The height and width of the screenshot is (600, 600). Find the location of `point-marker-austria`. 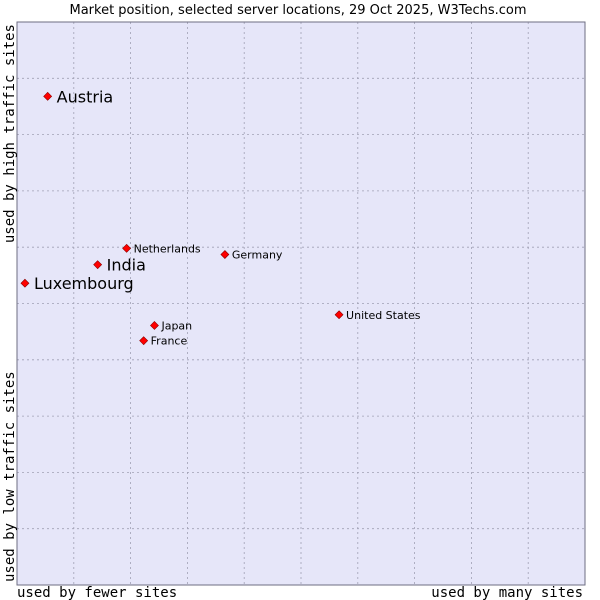

point-marker-austria is located at coordinates (48, 96).